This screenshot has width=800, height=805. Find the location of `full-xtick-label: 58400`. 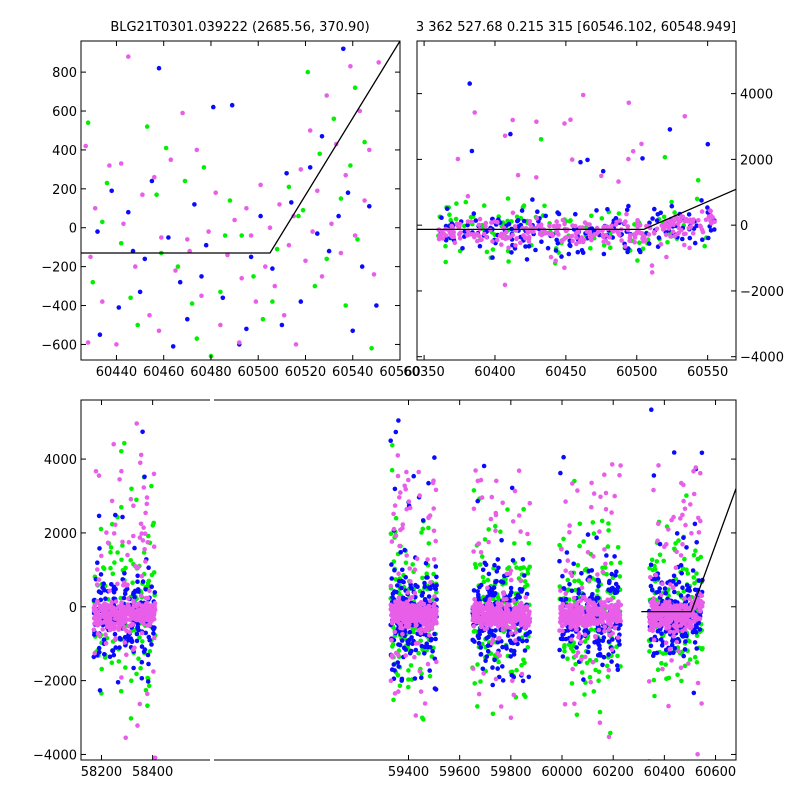

full-xtick-label: 58400 is located at coordinates (152, 772).